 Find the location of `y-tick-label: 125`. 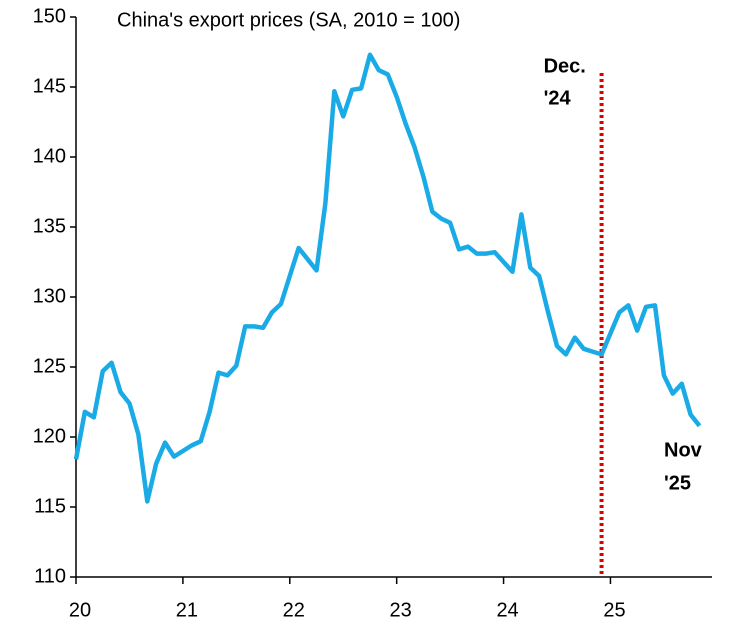

y-tick-label: 125 is located at coordinates (49, 366).